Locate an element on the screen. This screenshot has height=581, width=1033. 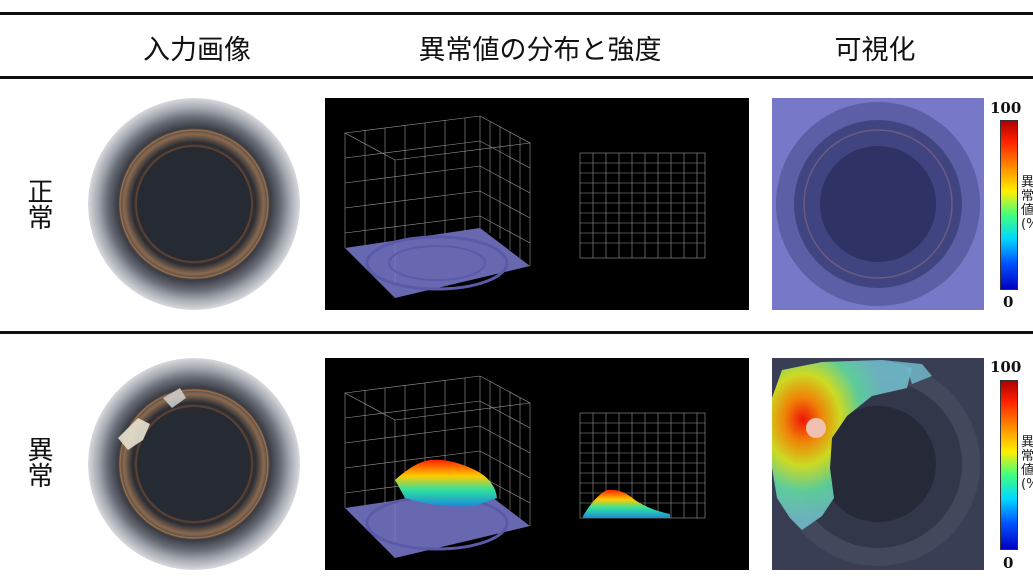
colorbar-anomaly is located at coordinates (1009, 465).